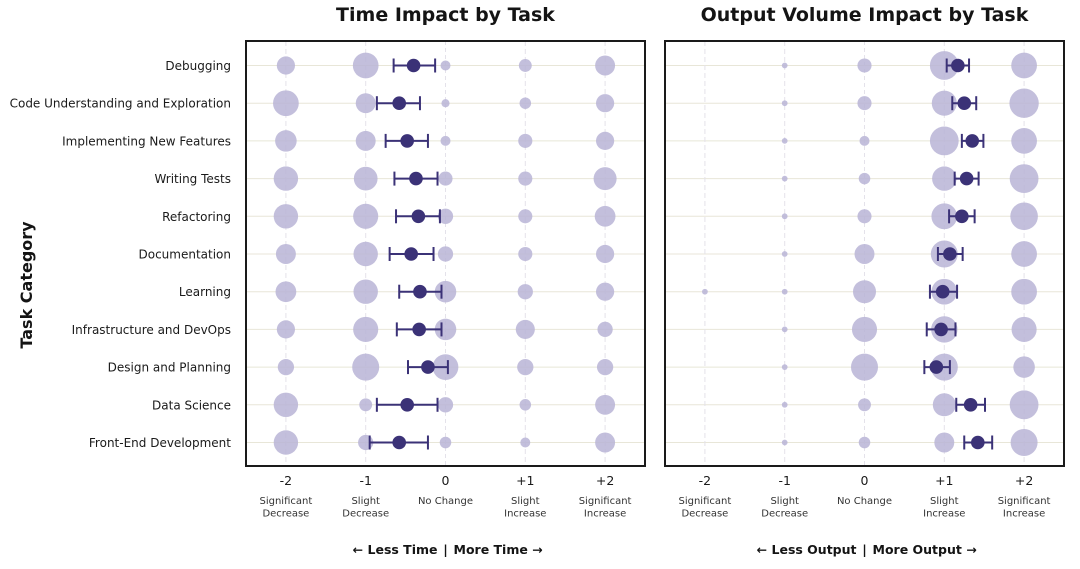 Image resolution: width=1080 pixels, height=569 pixels. Describe the element at coordinates (120, 104) in the screenshot. I see `category-label: Code Understanding and Exploration` at that location.